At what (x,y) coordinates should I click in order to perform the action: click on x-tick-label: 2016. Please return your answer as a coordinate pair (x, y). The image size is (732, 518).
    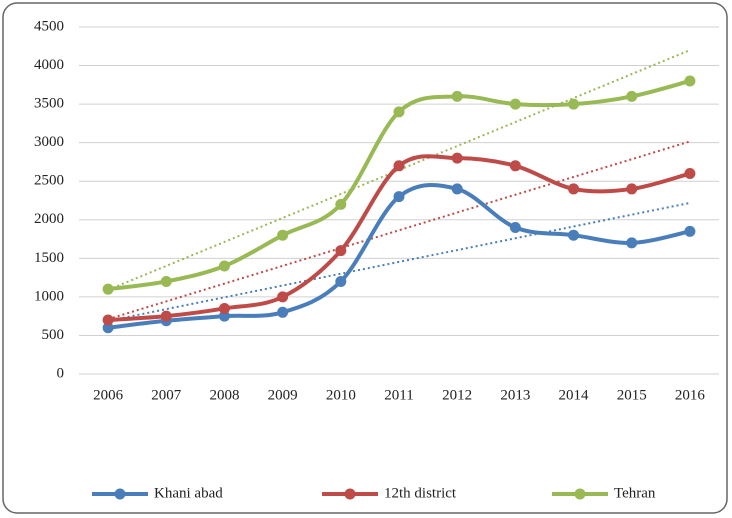
    Looking at the image, I should click on (690, 395).